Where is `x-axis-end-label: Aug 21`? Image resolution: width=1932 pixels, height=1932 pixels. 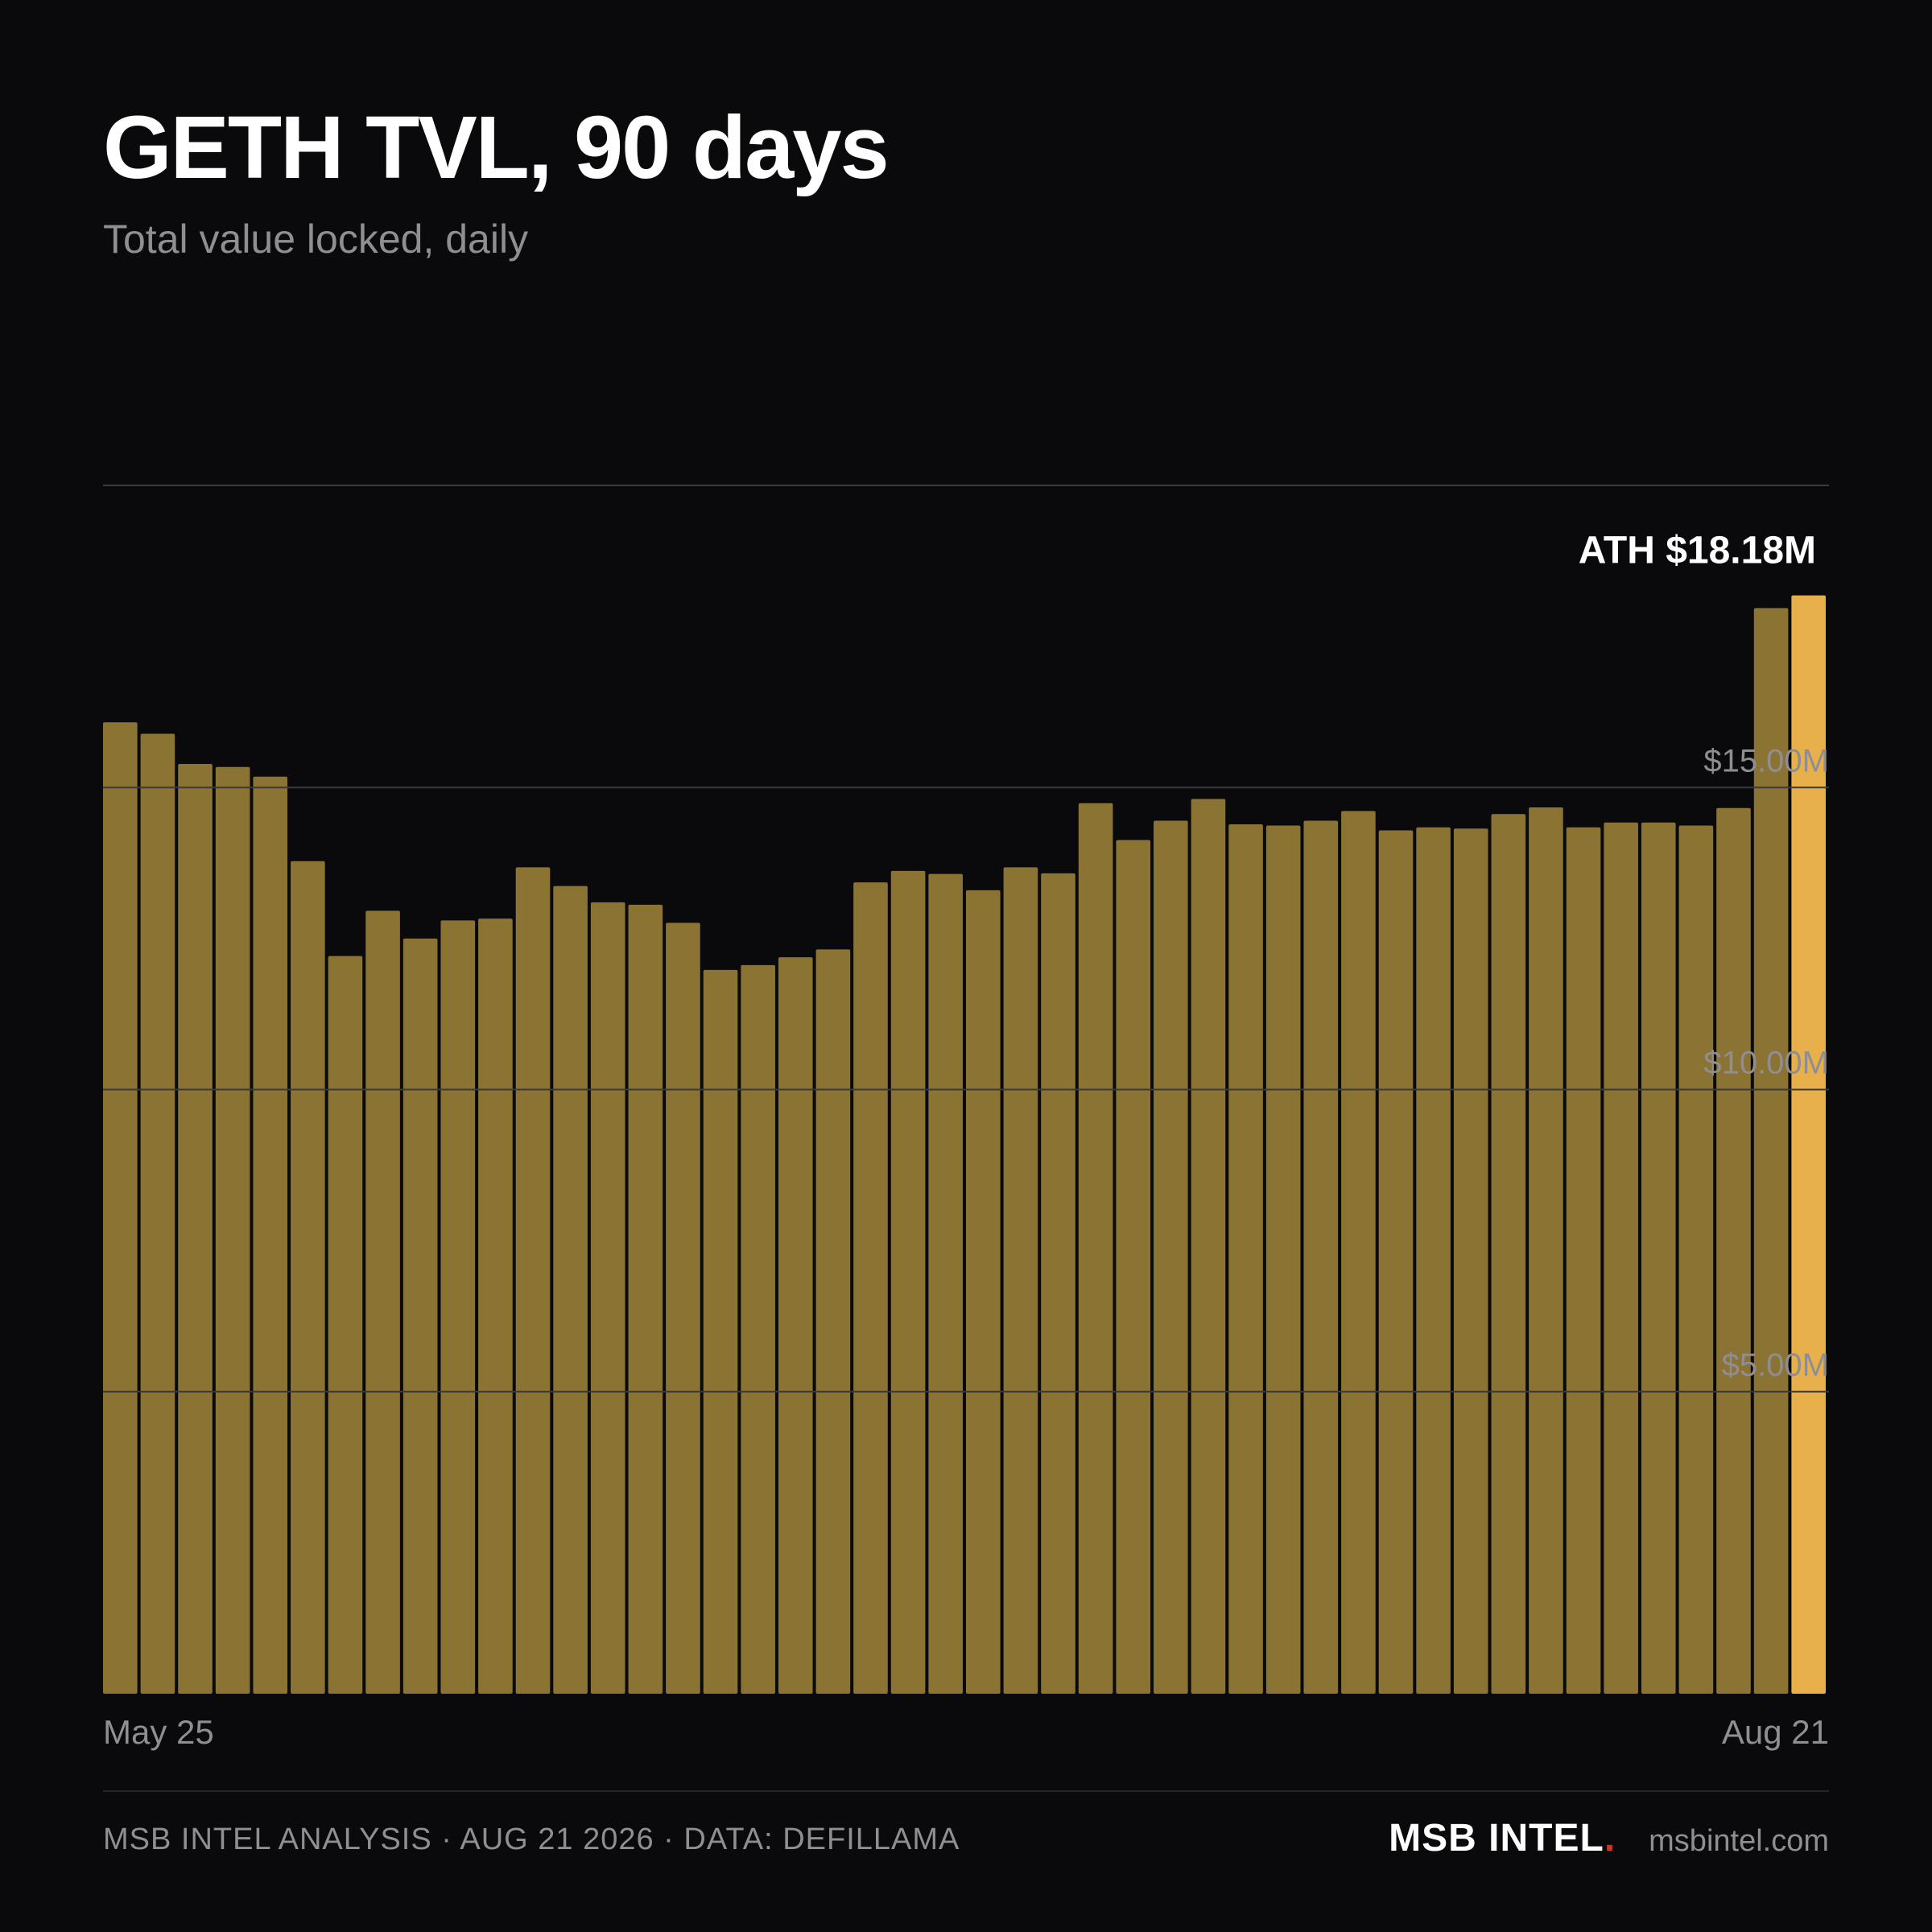
x-axis-end-label: Aug 21 is located at coordinates (1775, 1732).